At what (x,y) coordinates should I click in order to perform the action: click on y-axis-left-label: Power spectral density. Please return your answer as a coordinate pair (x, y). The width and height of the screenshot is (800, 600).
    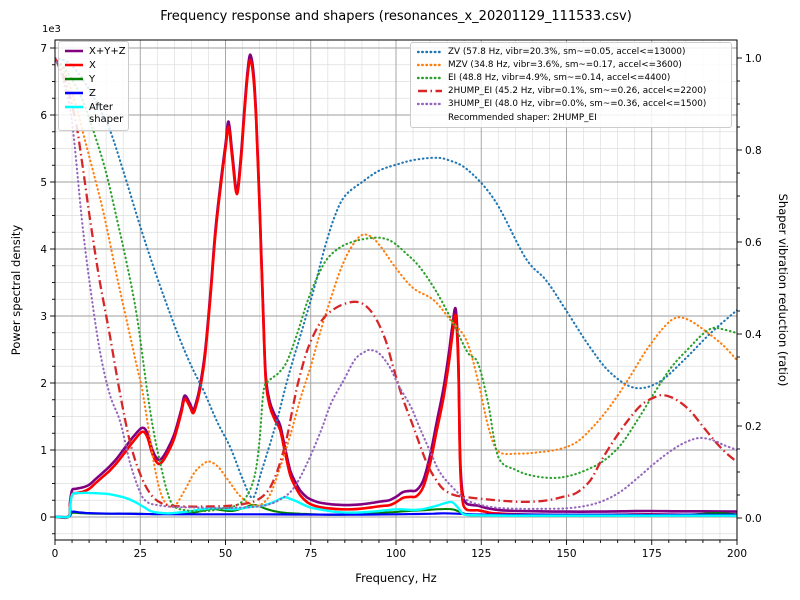
    Looking at the image, I should click on (16, 290).